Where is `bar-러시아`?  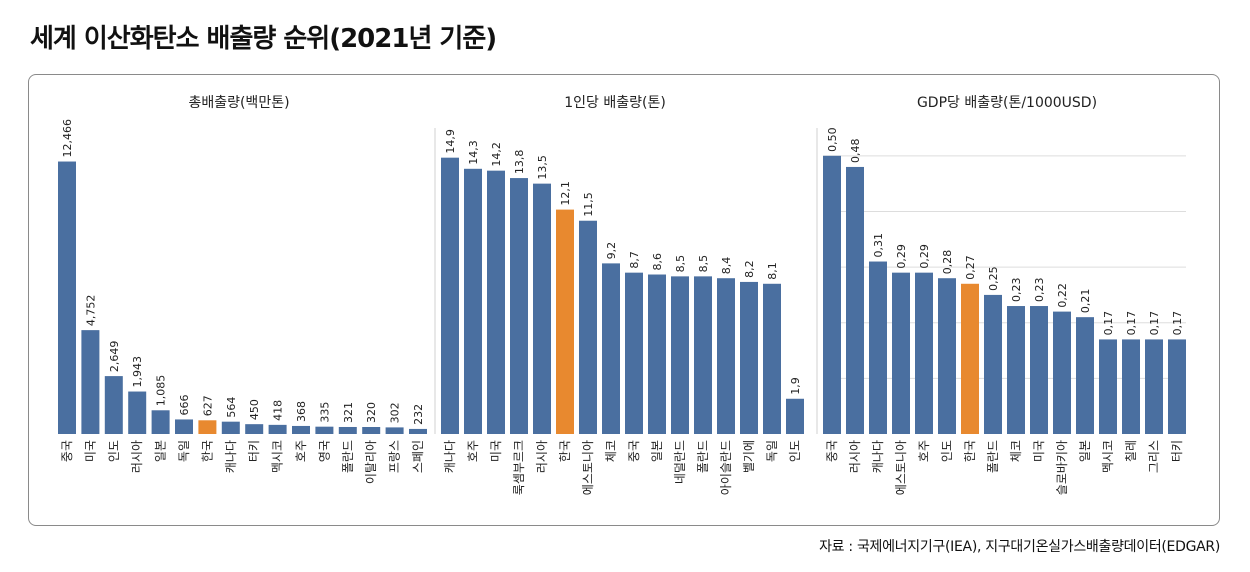 bar-러시아 is located at coordinates (137, 412).